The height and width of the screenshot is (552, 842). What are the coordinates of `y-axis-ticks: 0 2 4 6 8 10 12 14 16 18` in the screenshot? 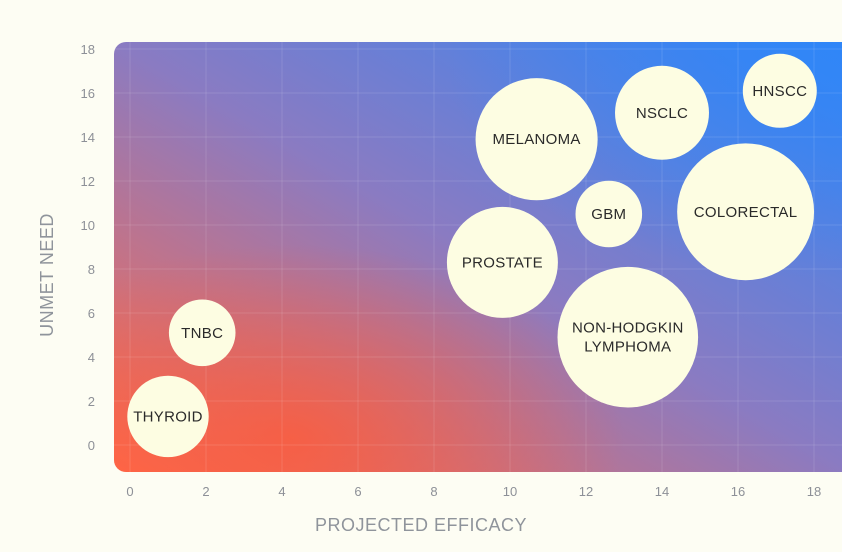 It's located at (88, 247).